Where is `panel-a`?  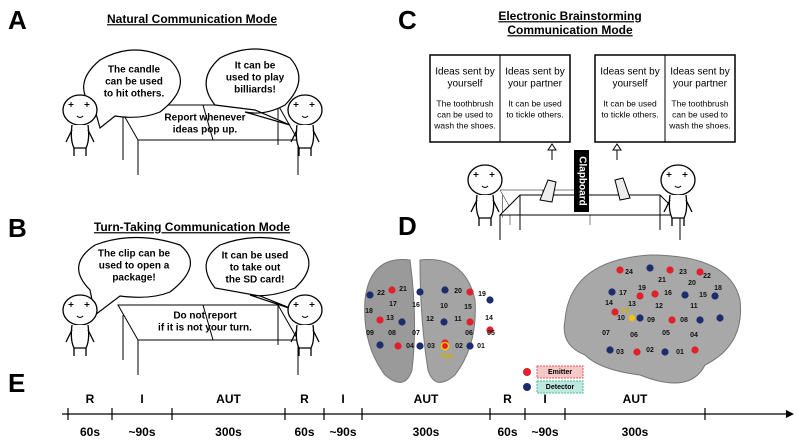 panel-a is located at coordinates (192, 112).